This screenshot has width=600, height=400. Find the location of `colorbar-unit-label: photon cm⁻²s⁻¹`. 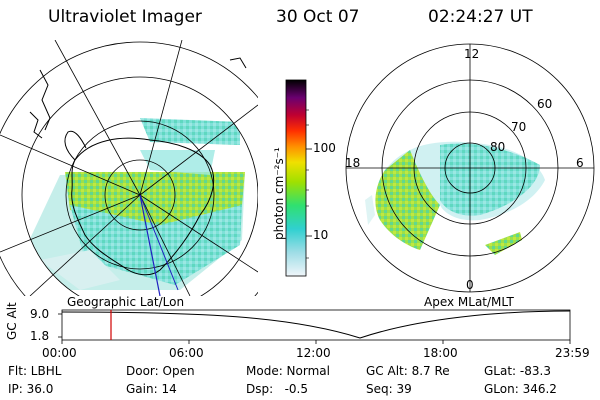

colorbar-unit-label: photon cm⁻²s⁻¹ is located at coordinates (279, 193).